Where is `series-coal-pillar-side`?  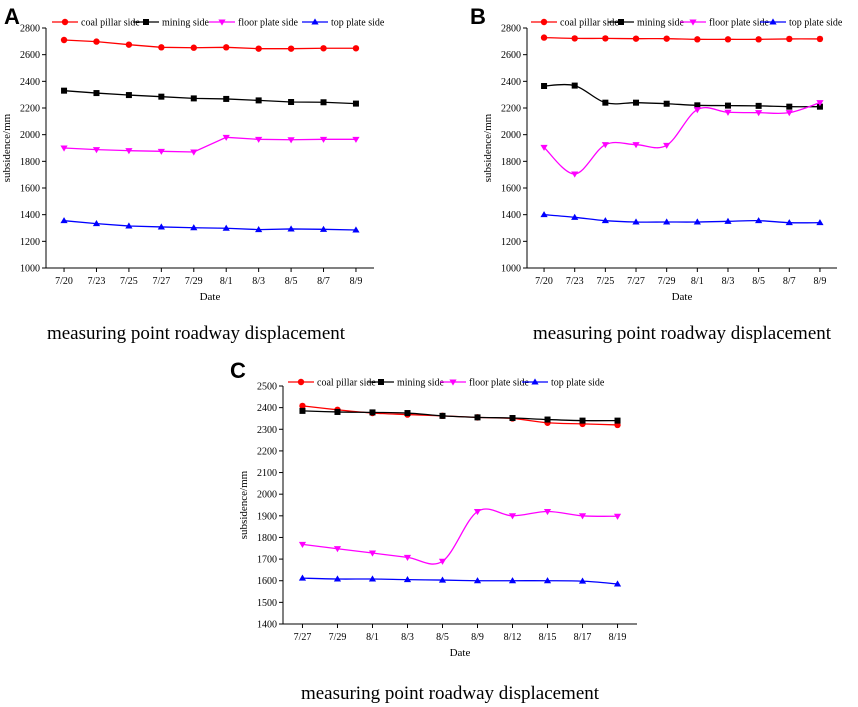
series-coal-pillar-side is located at coordinates (460, 415).